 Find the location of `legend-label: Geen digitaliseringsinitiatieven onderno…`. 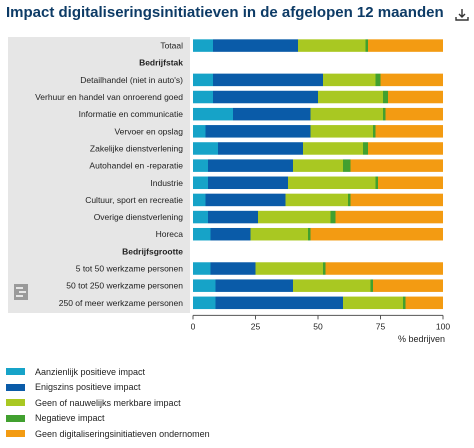

legend-label: Geen digitaliseringsinitiatieven onderno… is located at coordinates (122, 433).